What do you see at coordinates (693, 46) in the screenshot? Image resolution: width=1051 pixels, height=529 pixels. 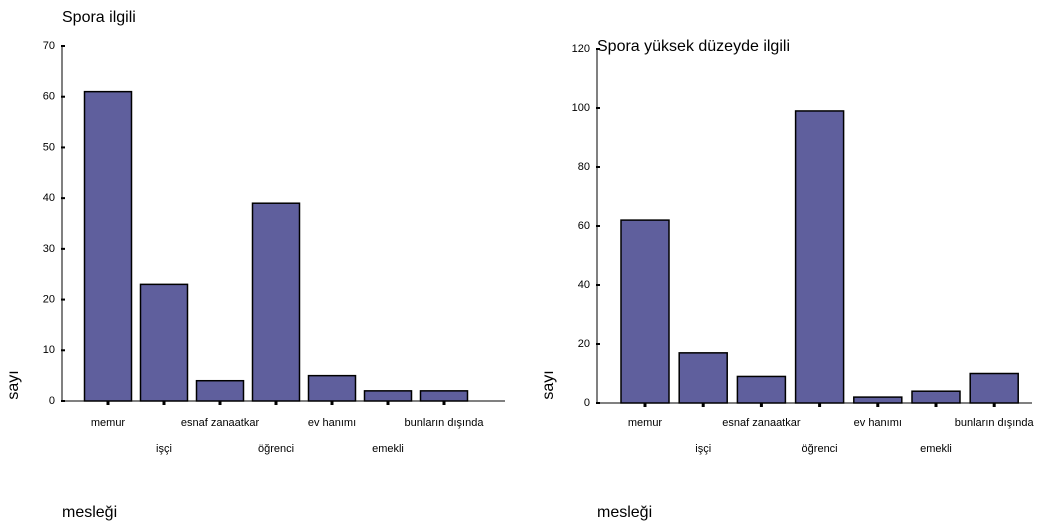 I see `chart-title: Spora yüksek düzeyde ilgili` at bounding box center [693, 46].